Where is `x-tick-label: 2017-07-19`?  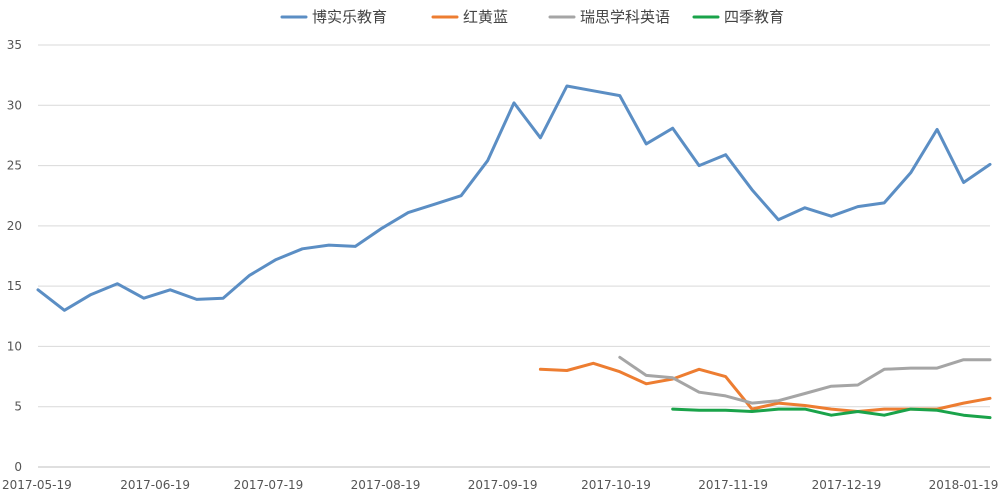 x-tick-label: 2017-07-19 is located at coordinates (269, 485).